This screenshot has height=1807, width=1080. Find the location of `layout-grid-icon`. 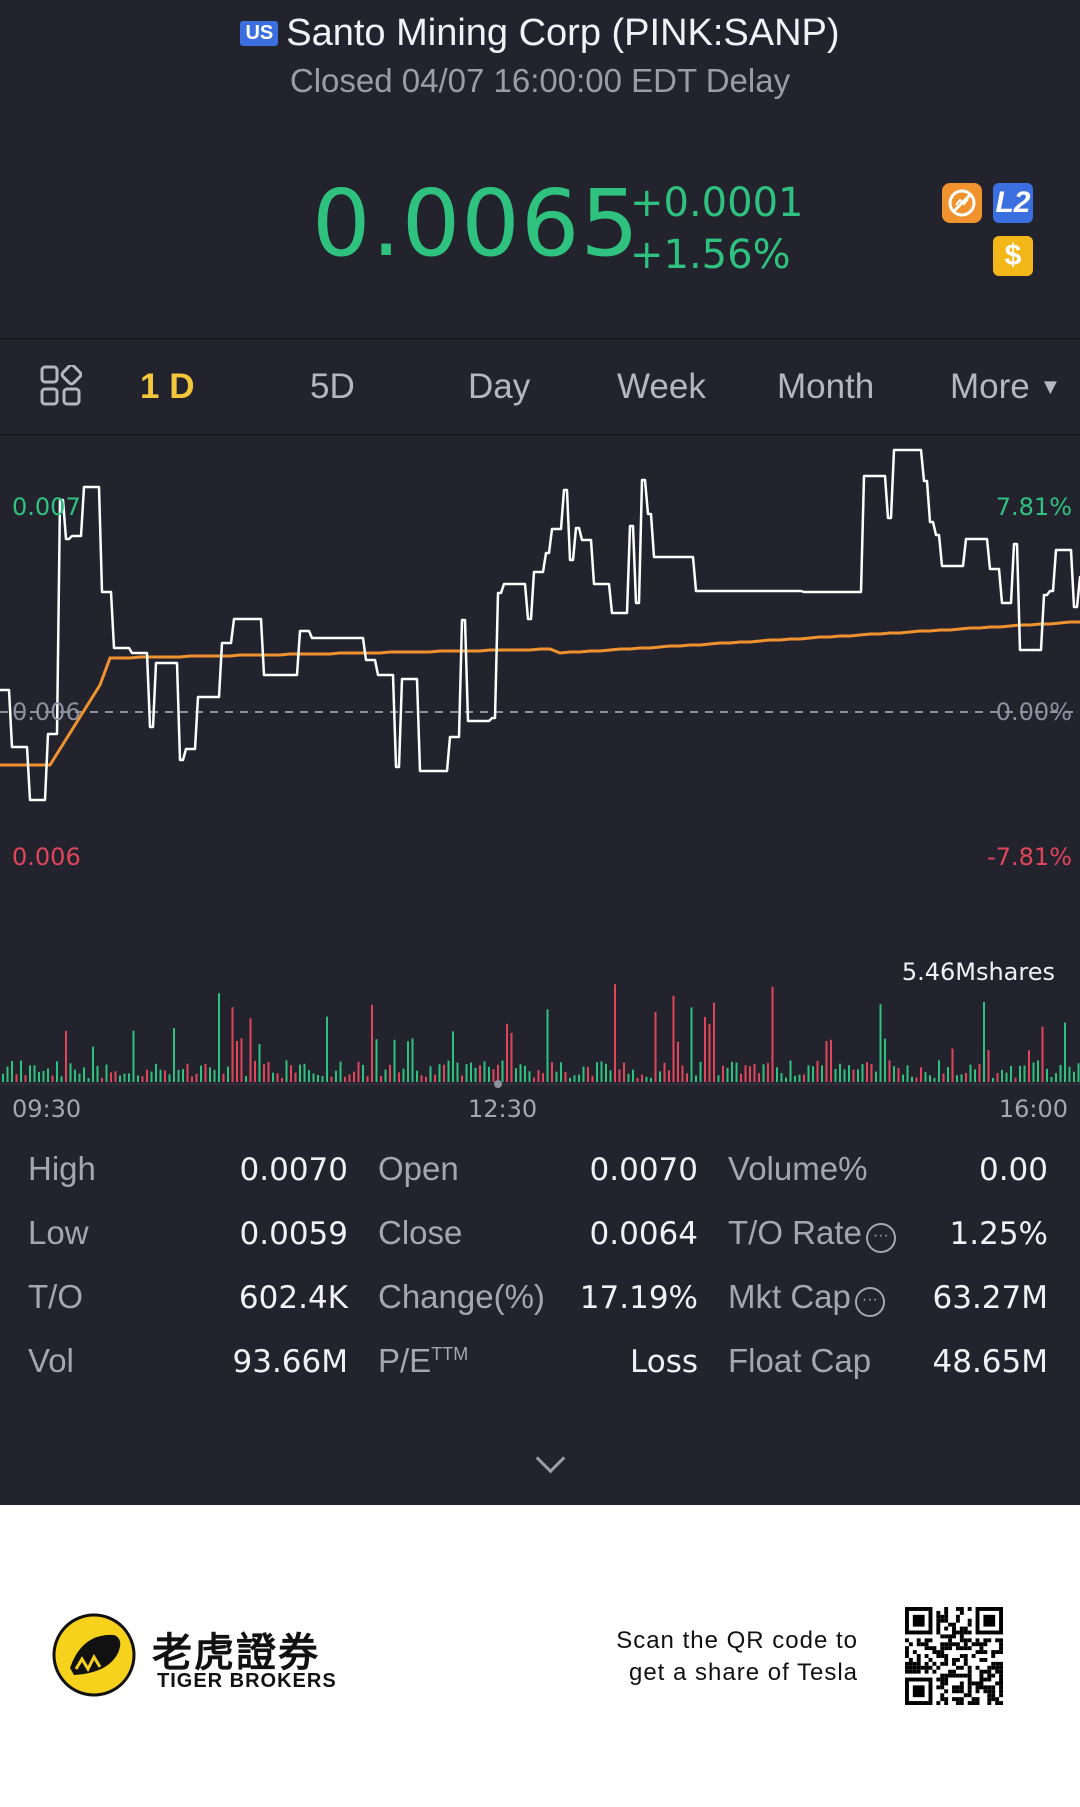

layout-grid-icon is located at coordinates (61, 386).